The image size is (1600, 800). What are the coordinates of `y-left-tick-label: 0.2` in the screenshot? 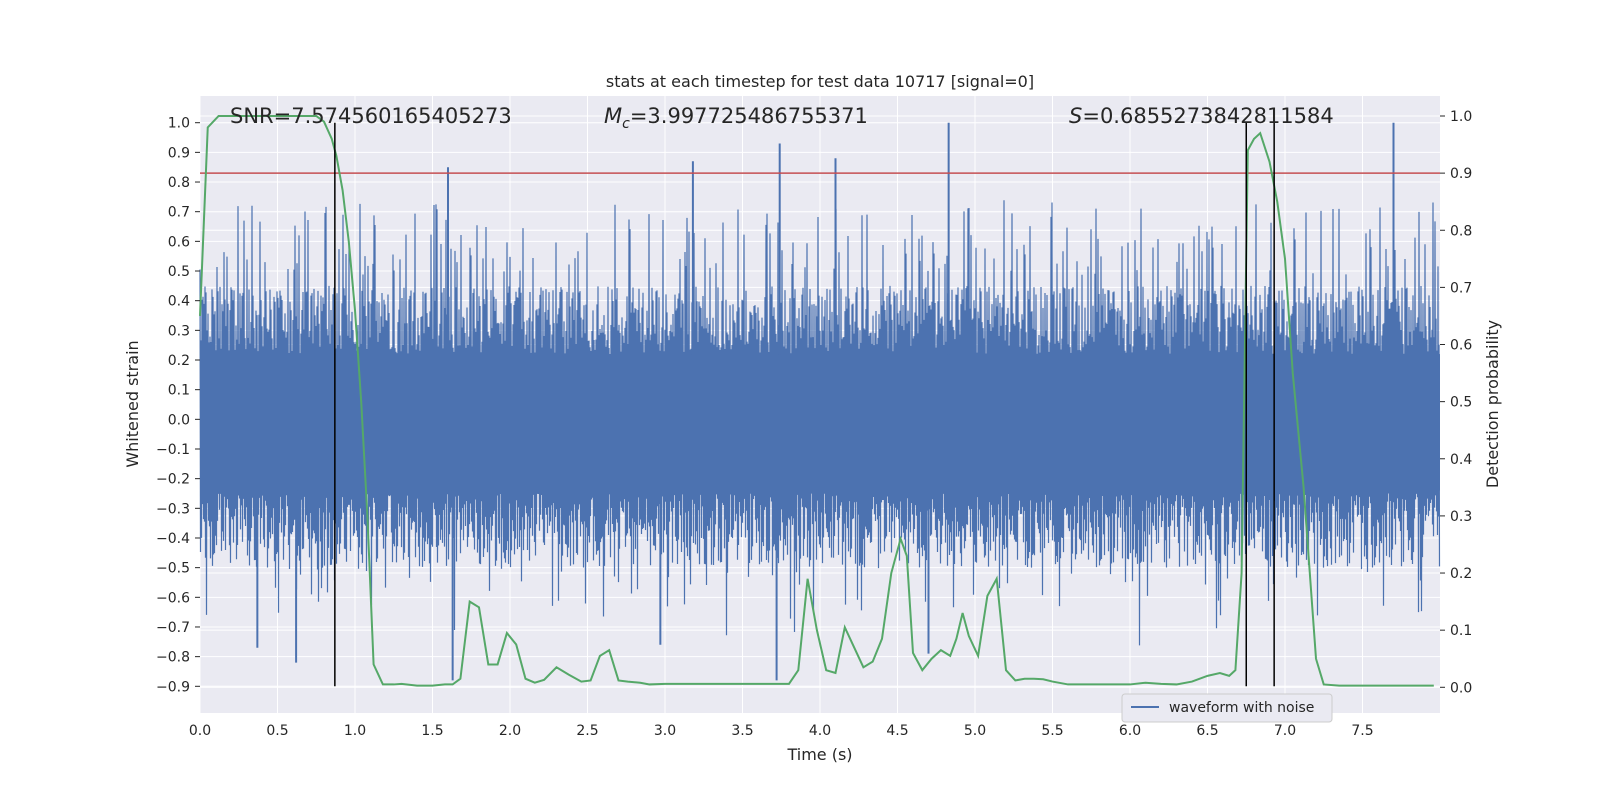 It's located at (179, 361).